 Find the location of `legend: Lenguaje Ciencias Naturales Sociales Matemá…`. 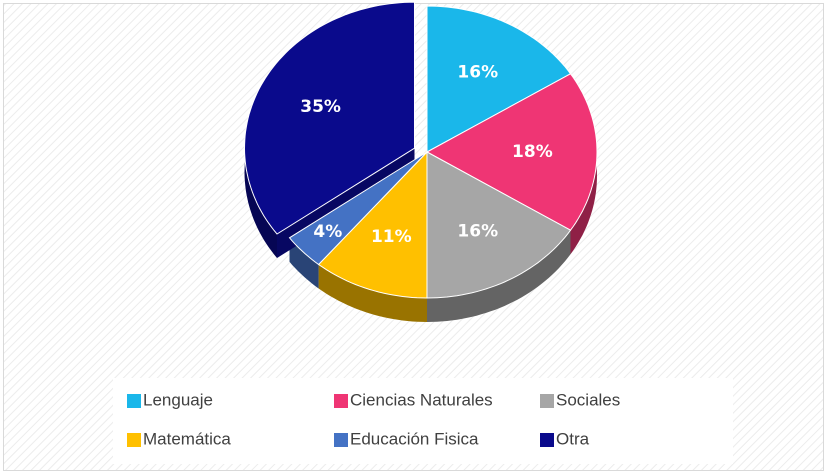

legend: Lenguaje Ciencias Naturales Sociales Matemá… is located at coordinates (373, 419).